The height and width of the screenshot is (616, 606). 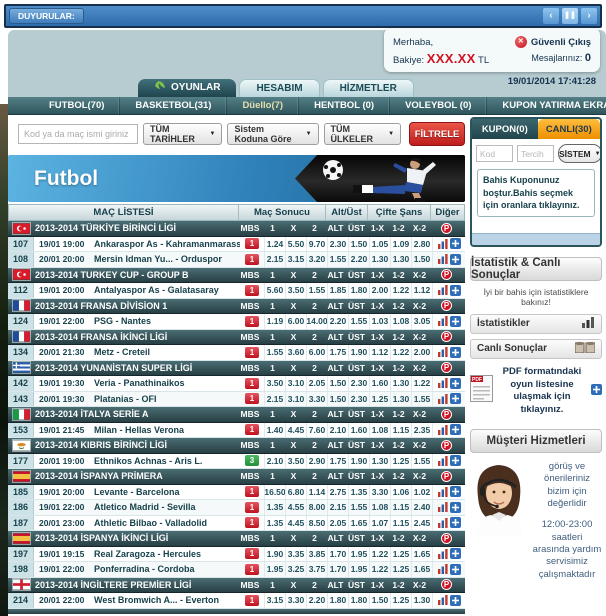 What do you see at coordinates (295, 491) in the screenshot?
I see `odd-x: 6.80` at bounding box center [295, 491].